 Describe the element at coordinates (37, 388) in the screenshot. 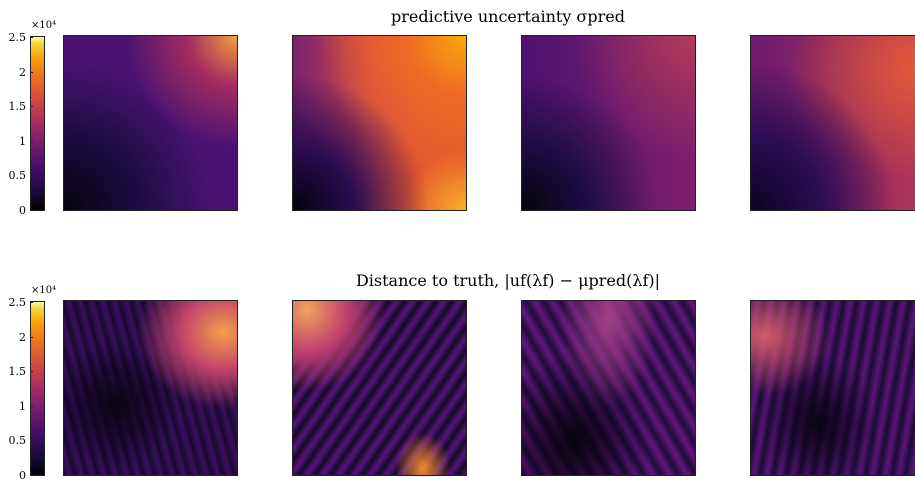

I see `bottom-colorbar` at that location.